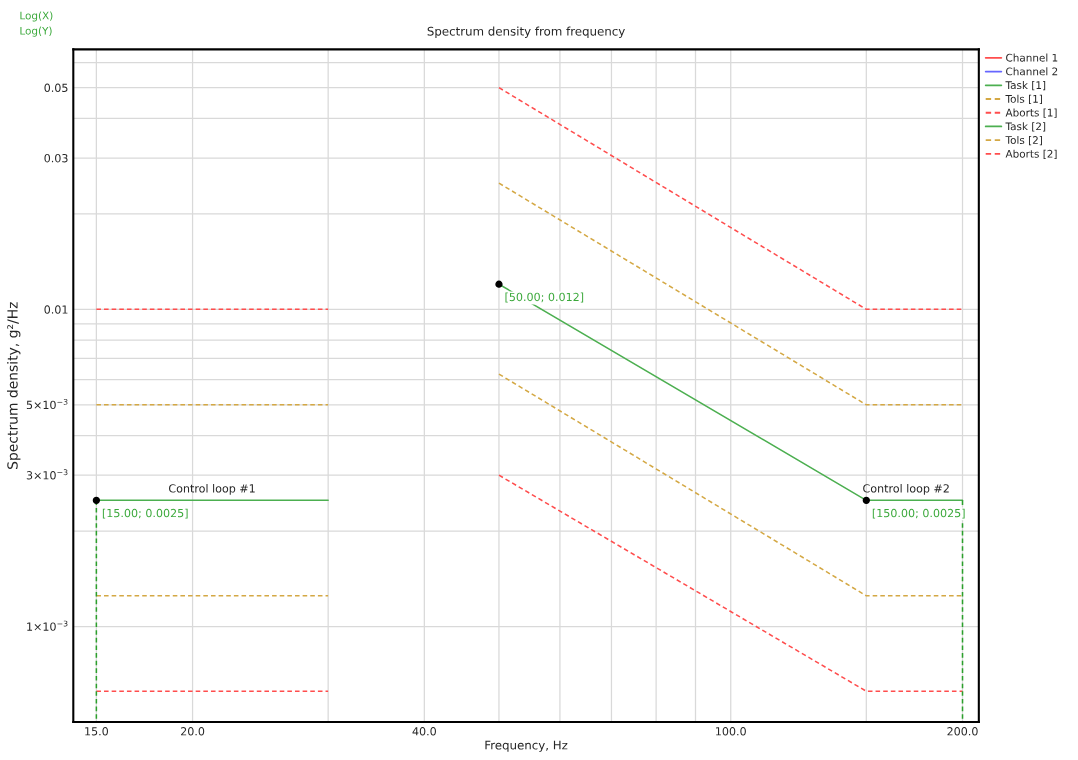  What do you see at coordinates (1031, 113) in the screenshot?
I see `legend-label: Aborts [1]` at bounding box center [1031, 113].